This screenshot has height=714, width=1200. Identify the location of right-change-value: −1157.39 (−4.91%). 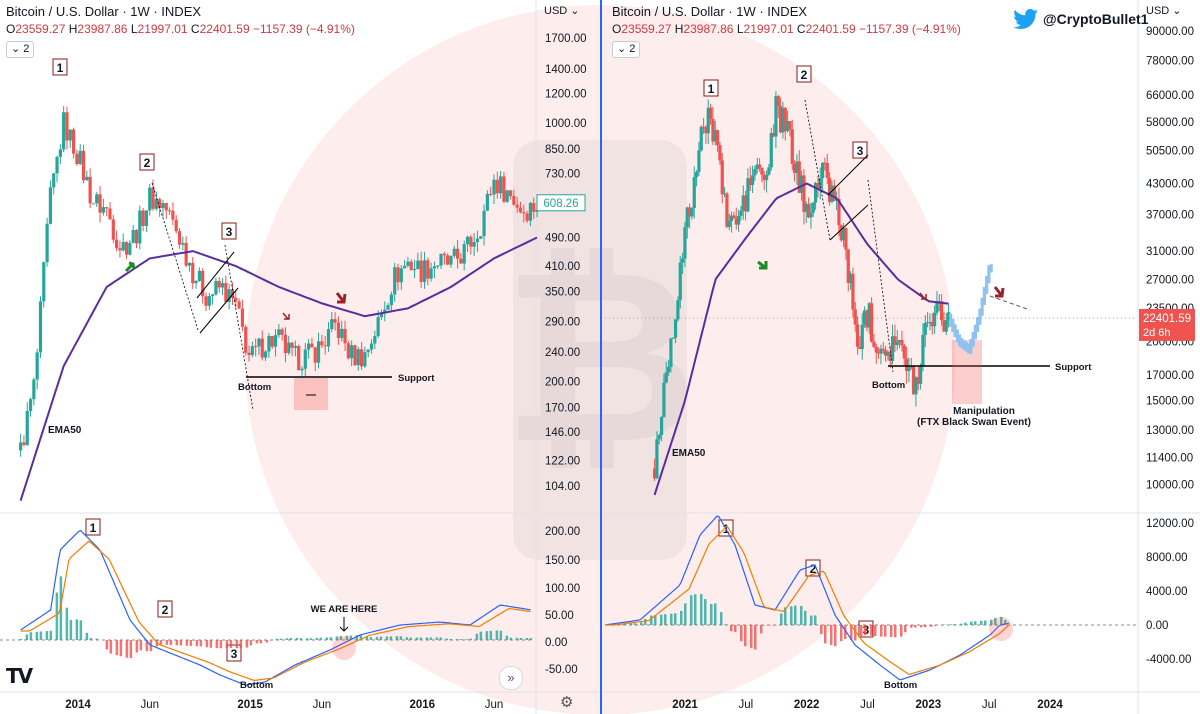
(910, 29).